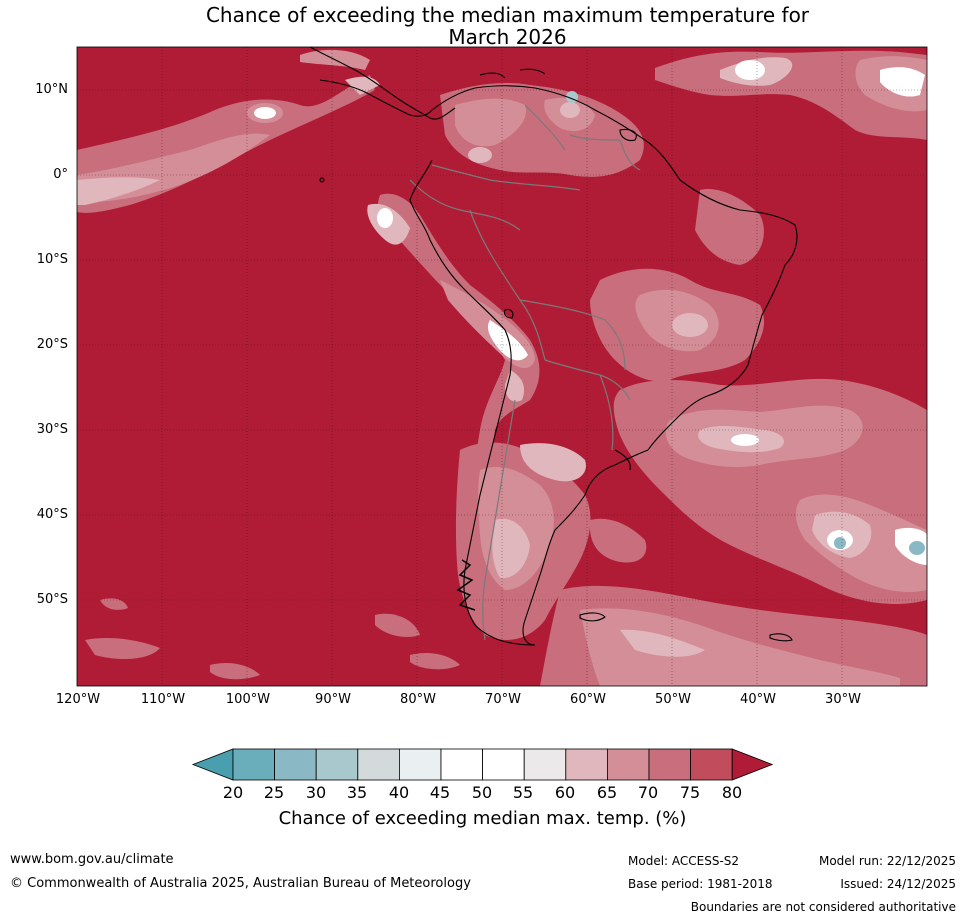  Describe the element at coordinates (684, 861) in the screenshot. I see `model-text: Model: ACCESS-S2` at that location.